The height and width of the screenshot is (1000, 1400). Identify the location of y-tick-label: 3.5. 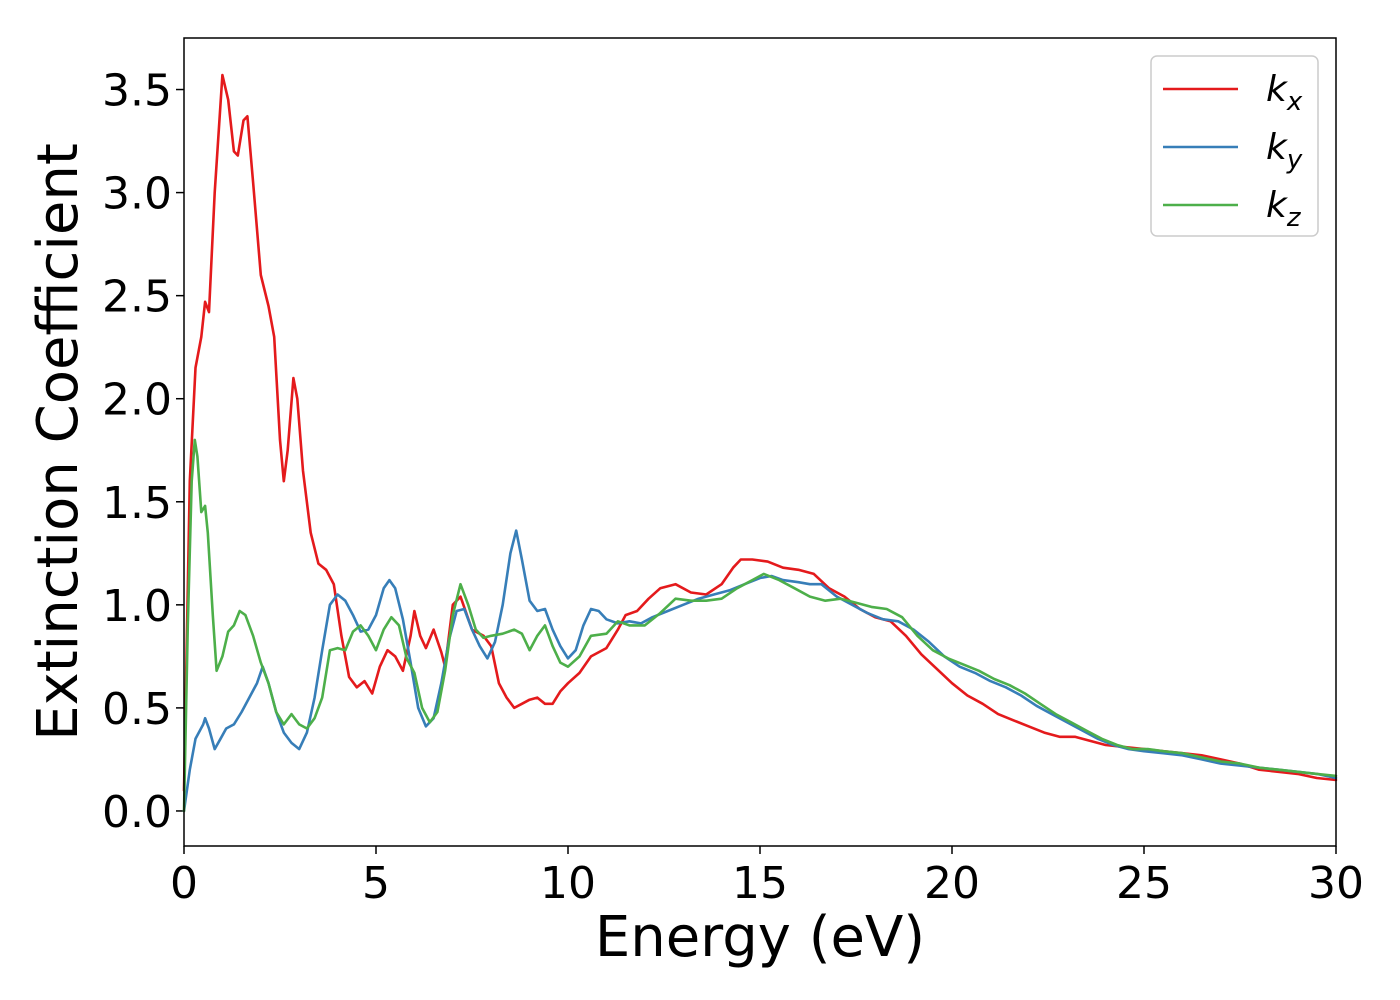
(137, 91).